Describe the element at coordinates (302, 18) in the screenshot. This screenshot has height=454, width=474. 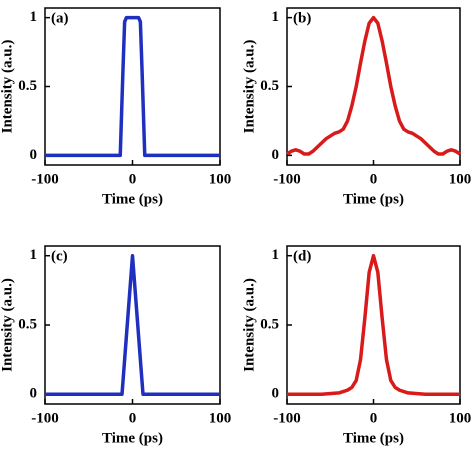
I see `panel-label: (b)` at that location.